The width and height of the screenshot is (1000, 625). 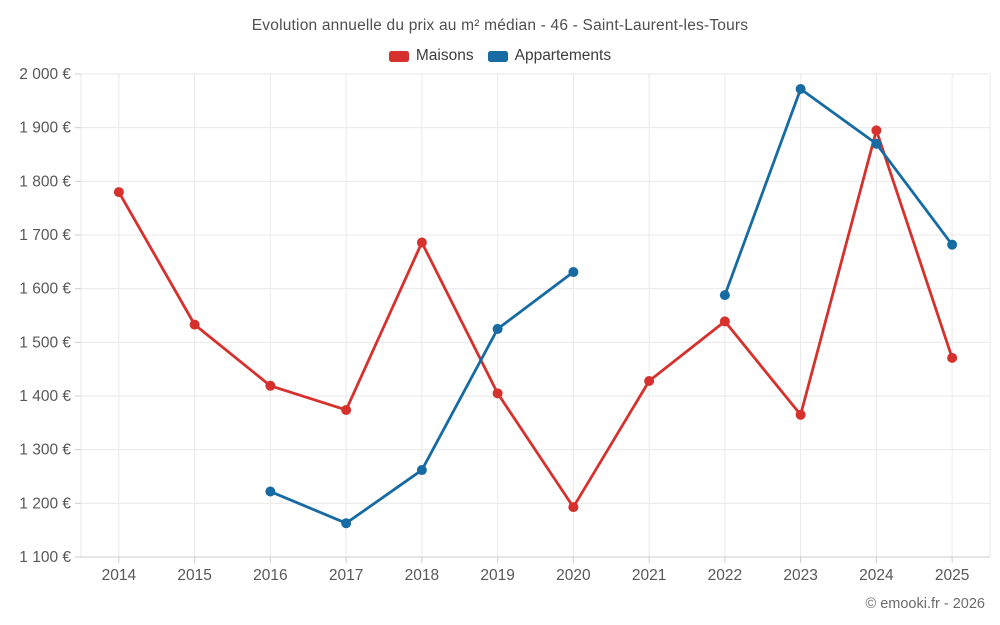 I want to click on y-tick-label: 1 600 €, so click(x=45, y=289).